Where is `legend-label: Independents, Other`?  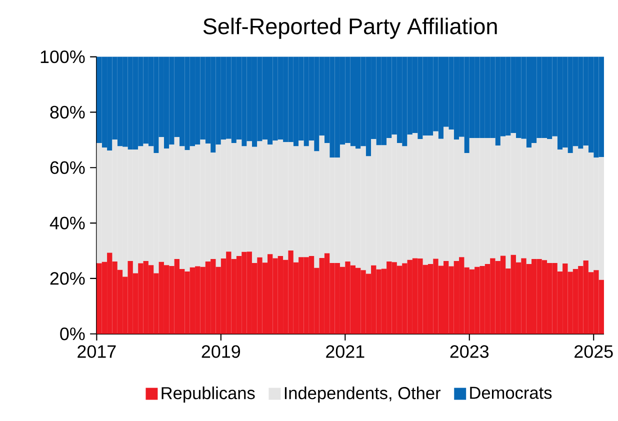
legend-label: Independents, Other is located at coordinates (362, 394).